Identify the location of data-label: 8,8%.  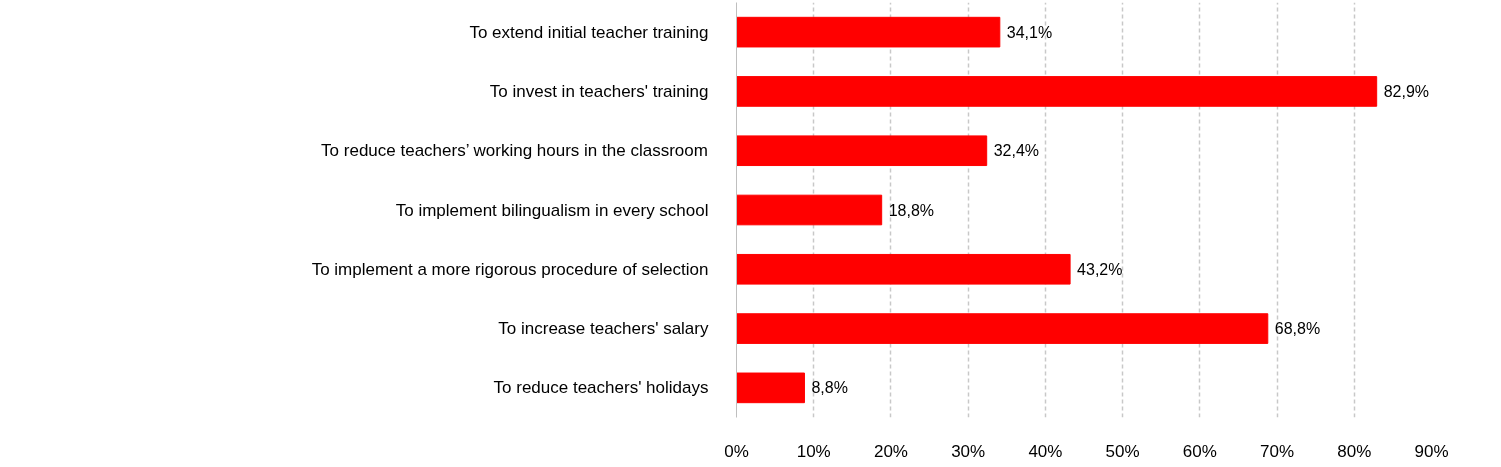
(829, 388).